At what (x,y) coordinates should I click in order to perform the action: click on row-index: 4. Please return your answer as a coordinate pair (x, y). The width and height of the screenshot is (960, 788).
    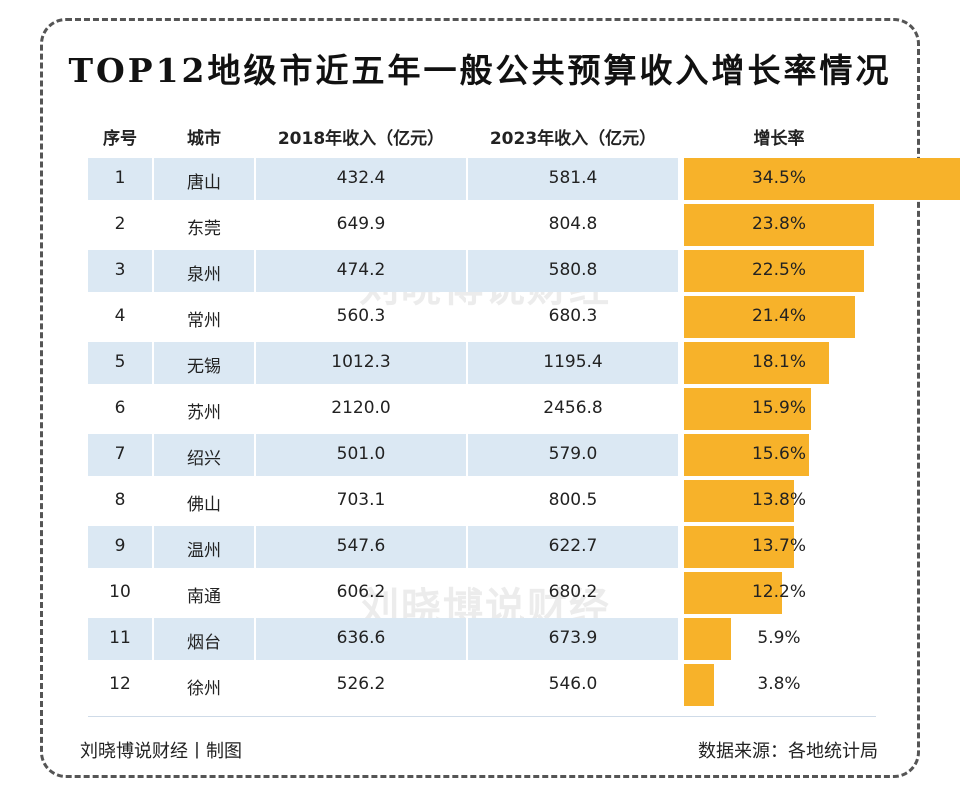
    Looking at the image, I should click on (120, 316).